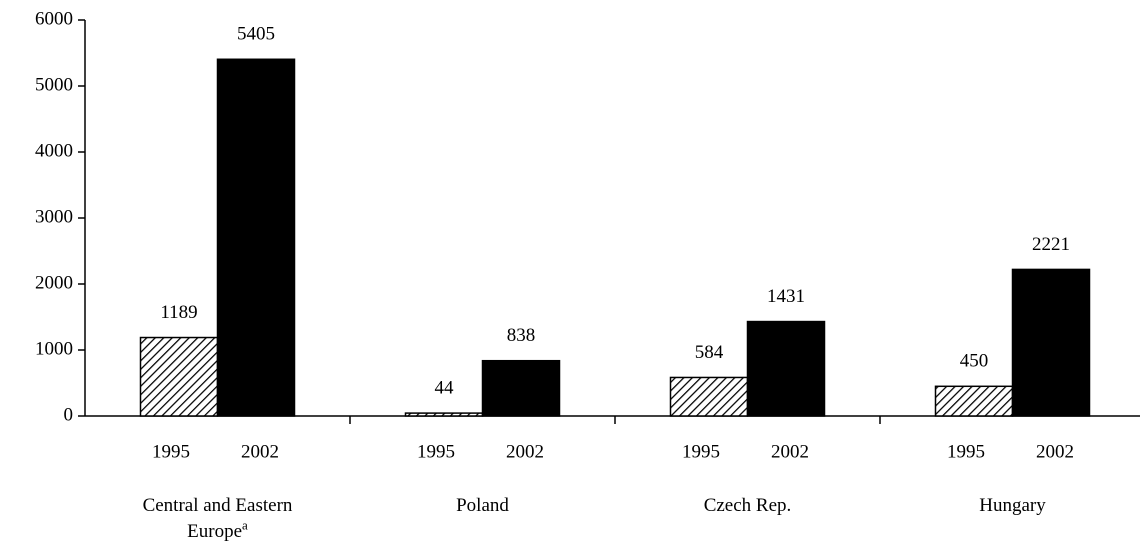 This screenshot has width=1140, height=555. Describe the element at coordinates (54, 18) in the screenshot. I see `y-tick-label: 6000` at that location.